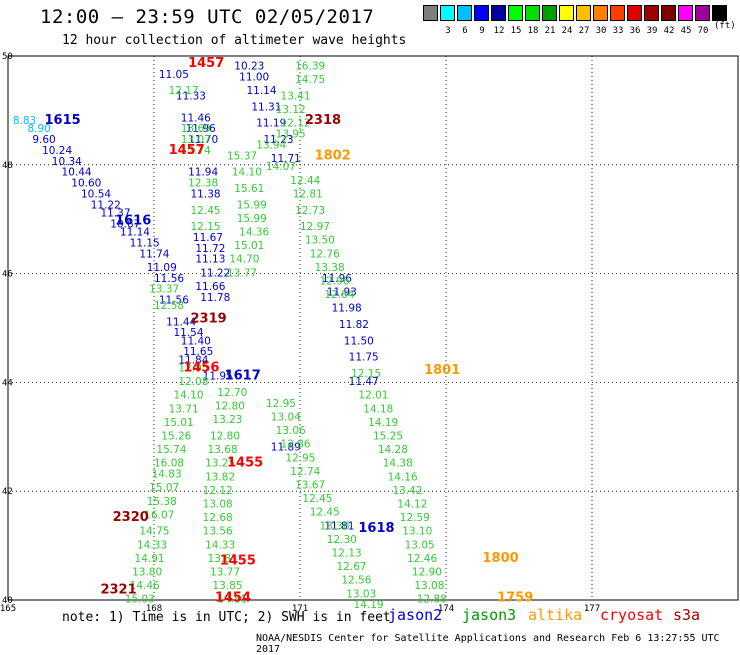  What do you see at coordinates (334, 281) in the screenshot?
I see `jason3-value-label: 12.96` at bounding box center [334, 281].